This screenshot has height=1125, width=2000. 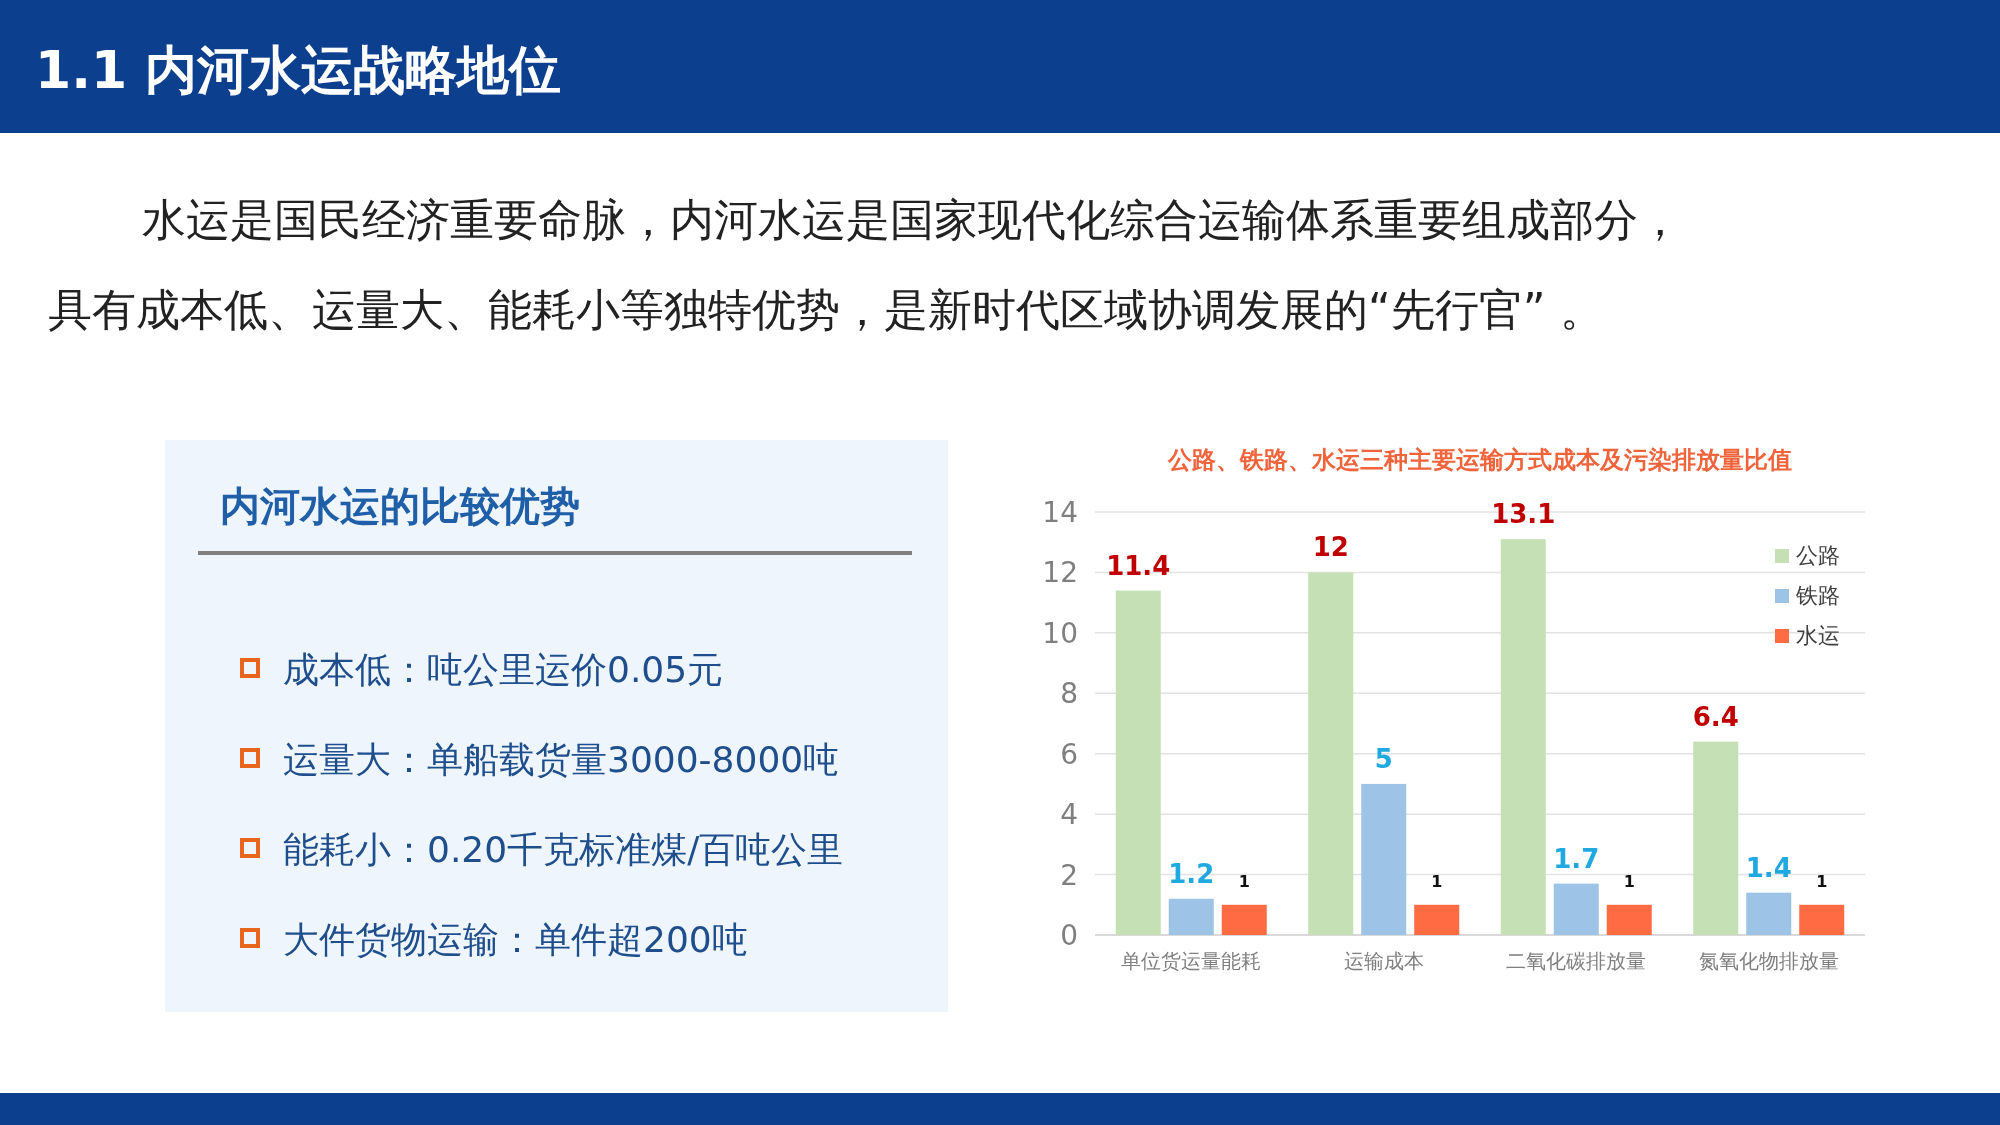 What do you see at coordinates (1818, 555) in the screenshot?
I see `legend-label: 公路` at bounding box center [1818, 555].